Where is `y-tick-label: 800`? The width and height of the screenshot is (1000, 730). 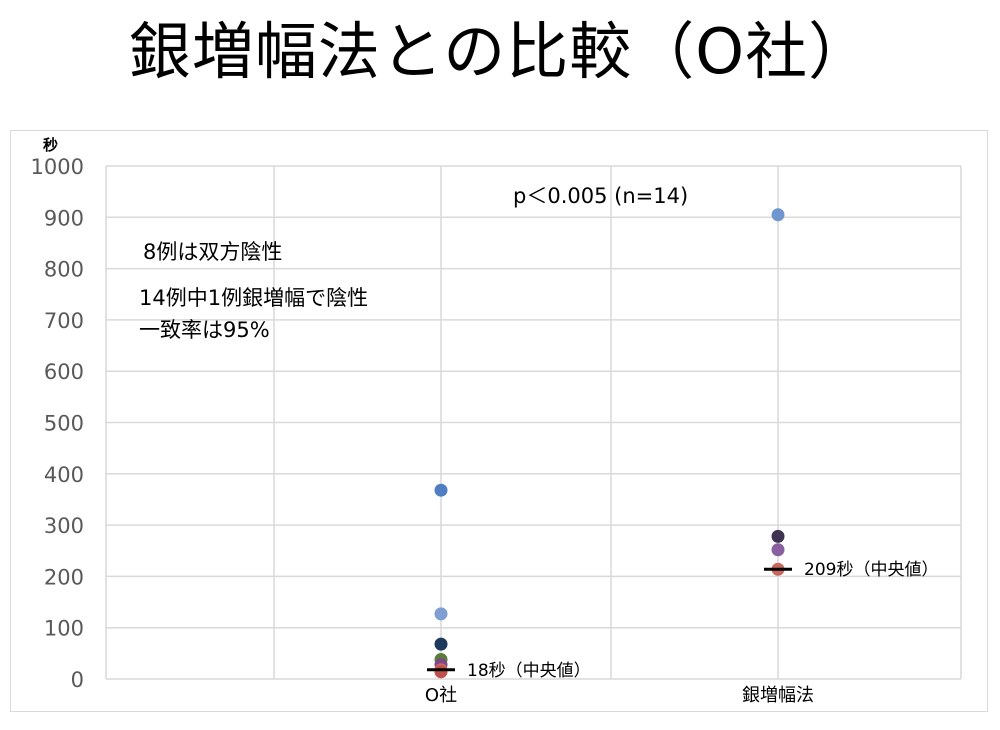 y-tick-label: 800 is located at coordinates (64, 270).